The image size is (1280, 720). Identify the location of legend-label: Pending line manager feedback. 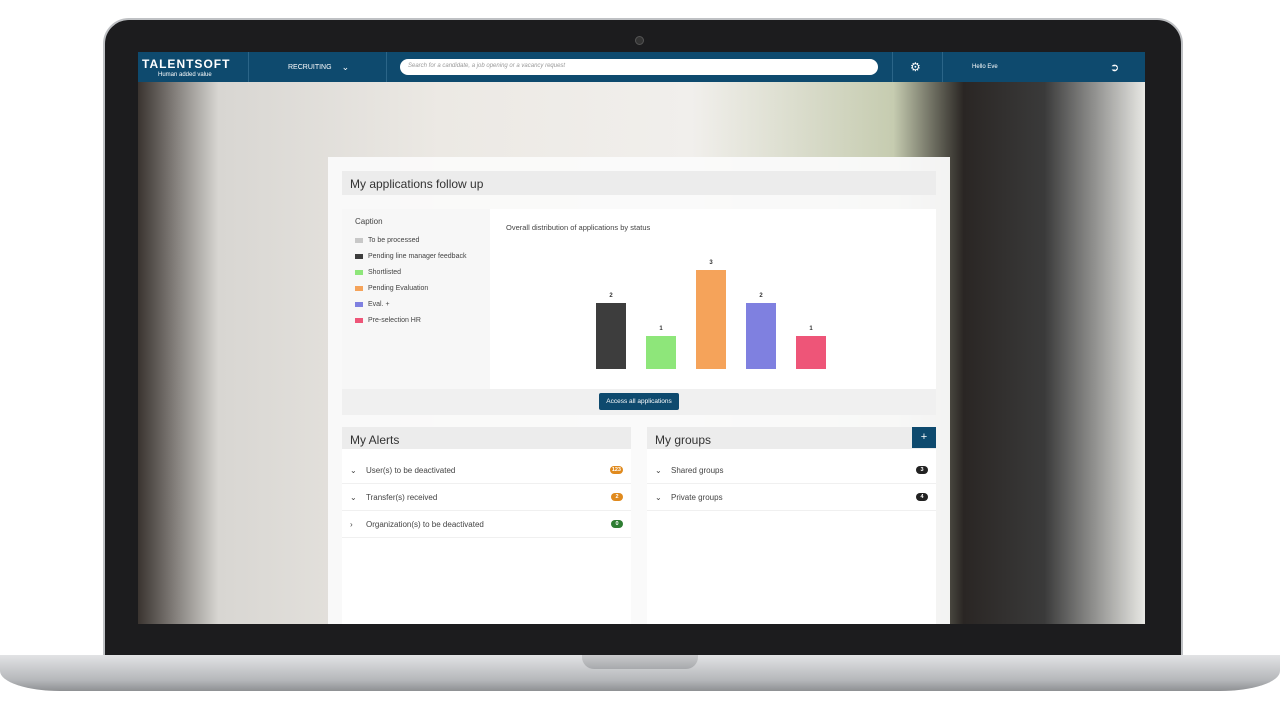
(417, 256).